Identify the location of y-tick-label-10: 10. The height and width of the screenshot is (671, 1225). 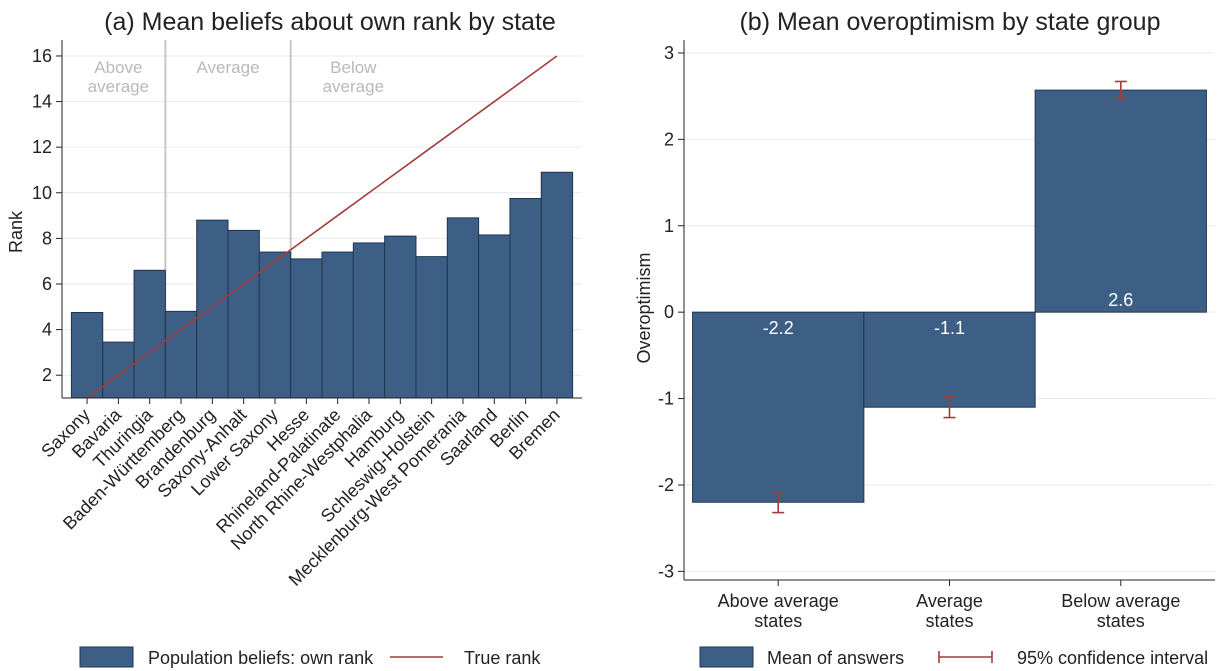
(42, 193).